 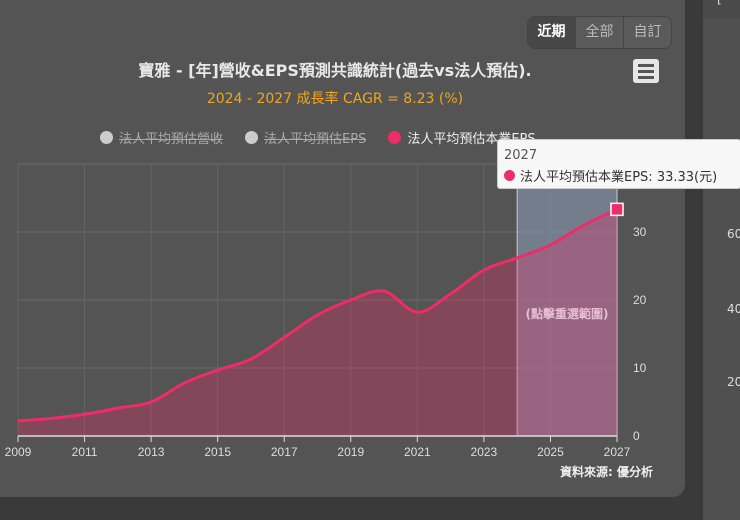 I want to click on highlighted-point, so click(x=617, y=209).